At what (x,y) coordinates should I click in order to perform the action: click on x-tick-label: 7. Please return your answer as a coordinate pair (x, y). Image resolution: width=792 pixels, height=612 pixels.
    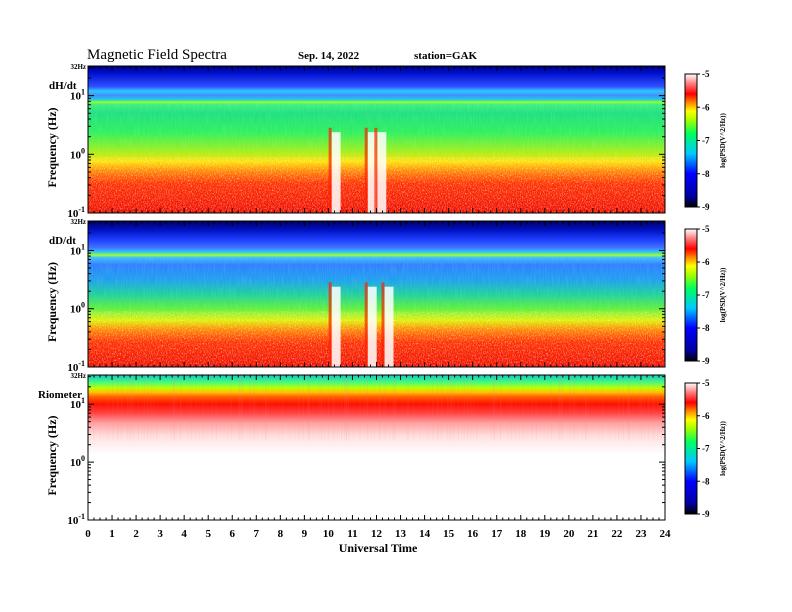
    Looking at the image, I should click on (257, 534).